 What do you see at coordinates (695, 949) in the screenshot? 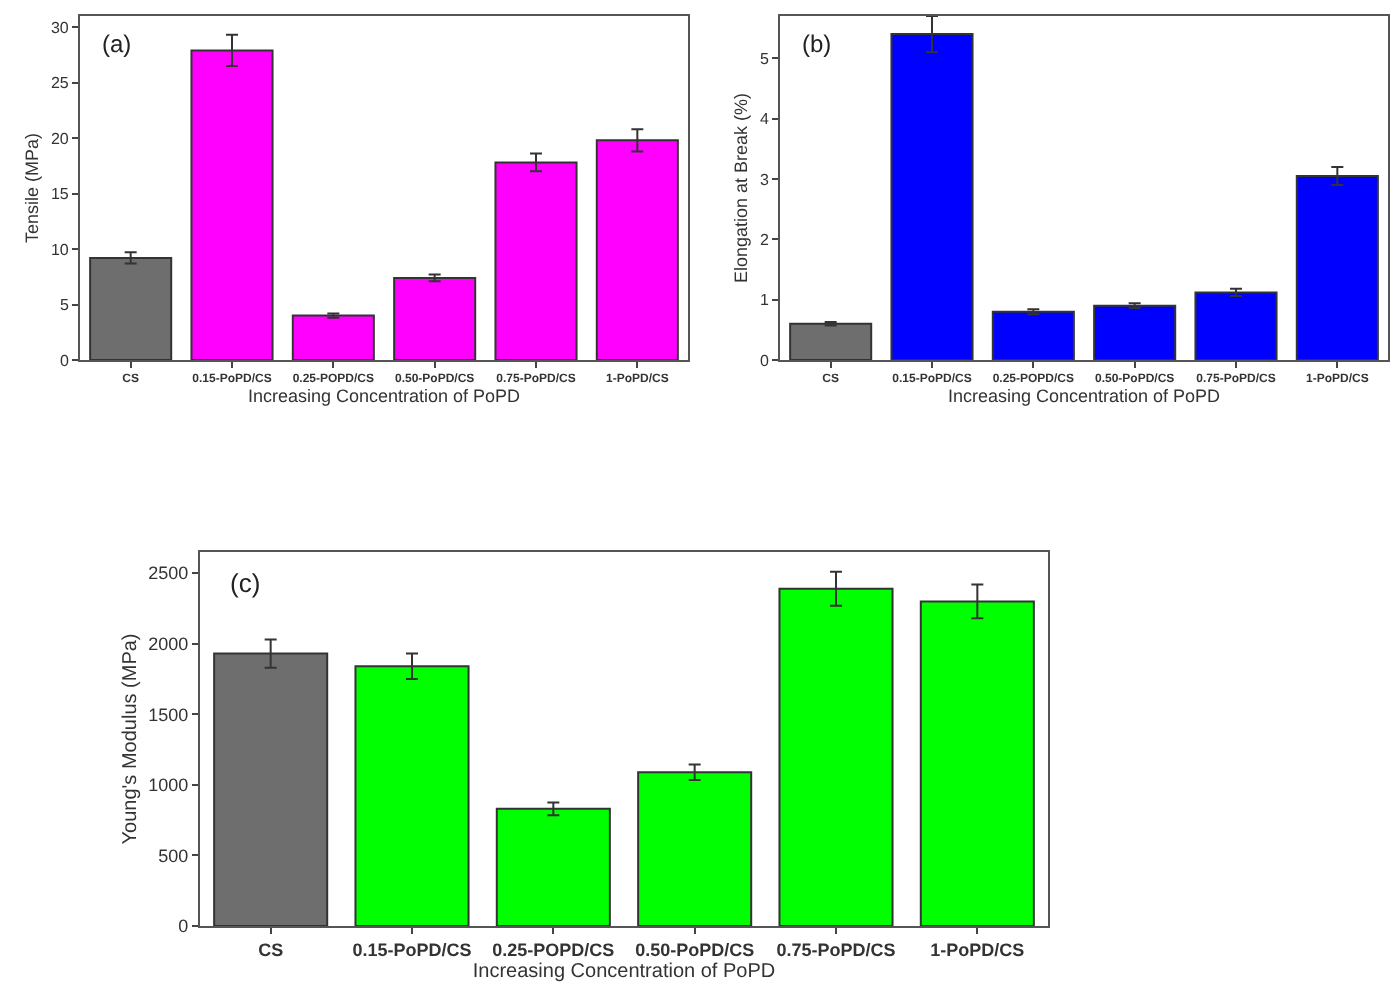
I see `x-tick-label: 0.50-PoPD/CS` at bounding box center [695, 949].